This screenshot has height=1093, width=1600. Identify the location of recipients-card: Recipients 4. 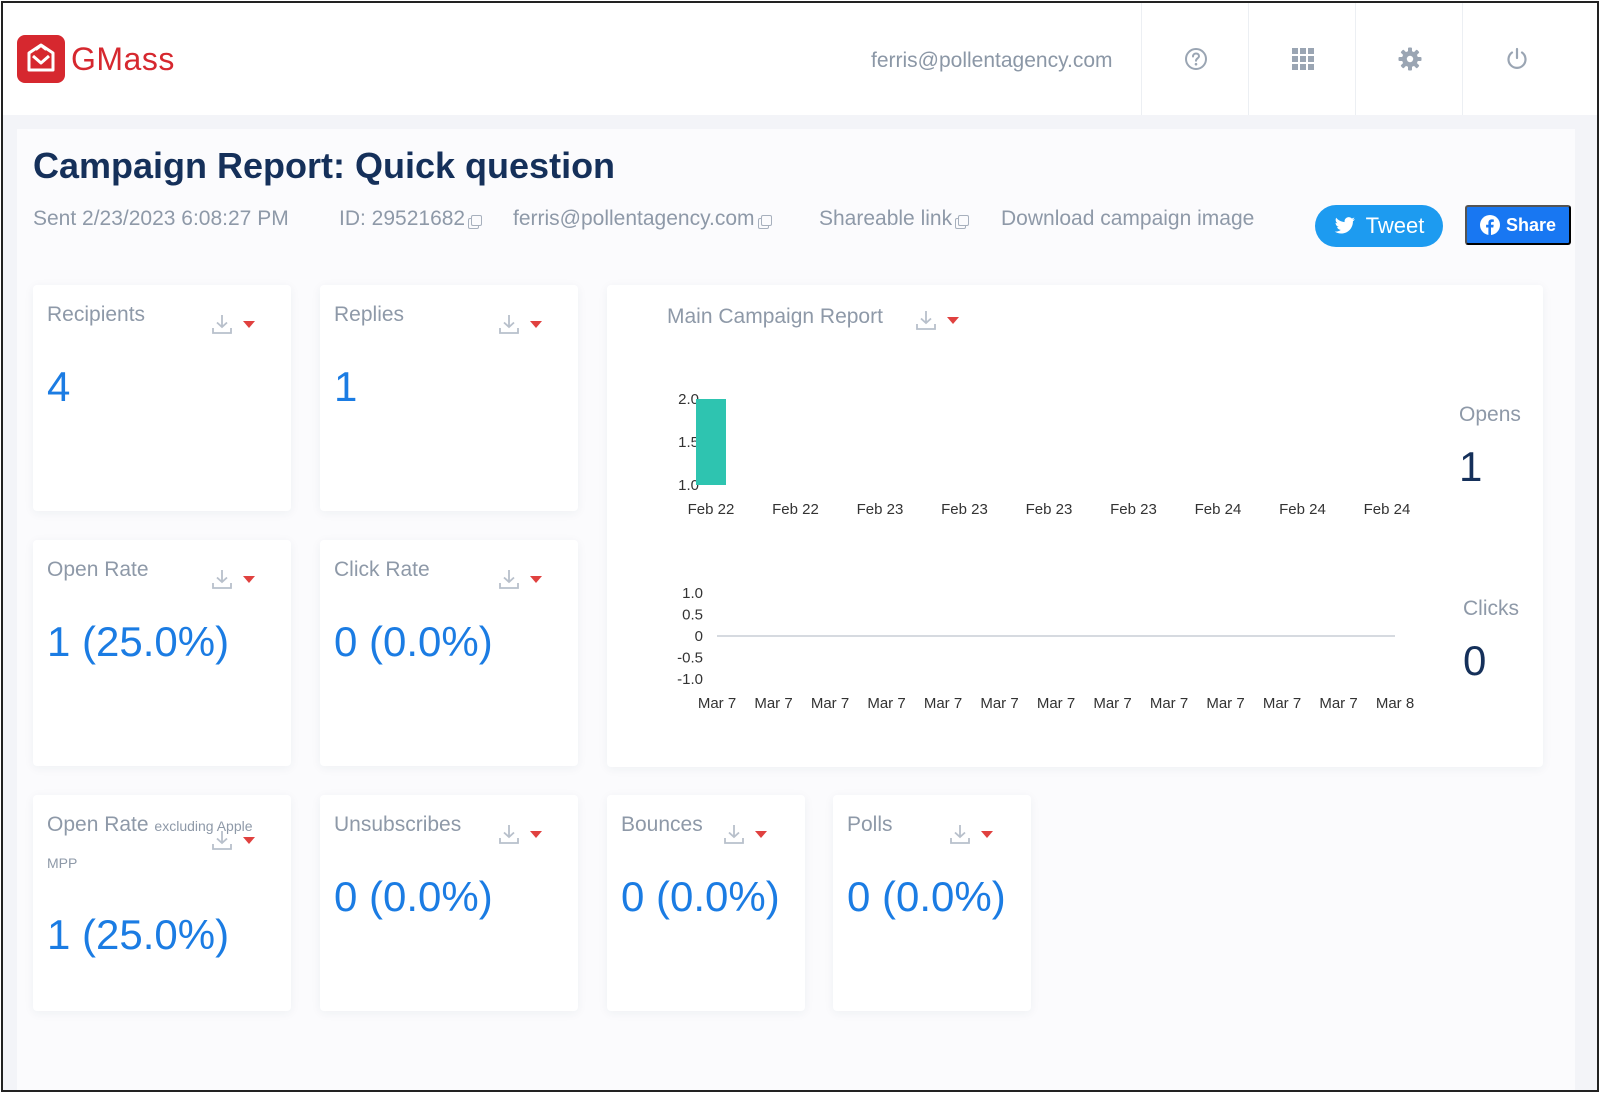
(162, 398).